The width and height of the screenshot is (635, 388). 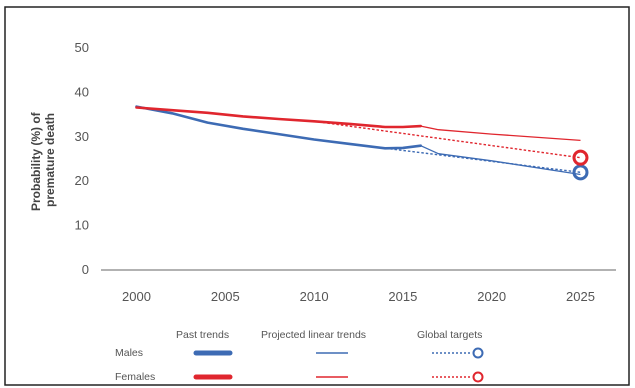 What do you see at coordinates (82, 225) in the screenshot?
I see `y-tick-label-10: 10` at bounding box center [82, 225].